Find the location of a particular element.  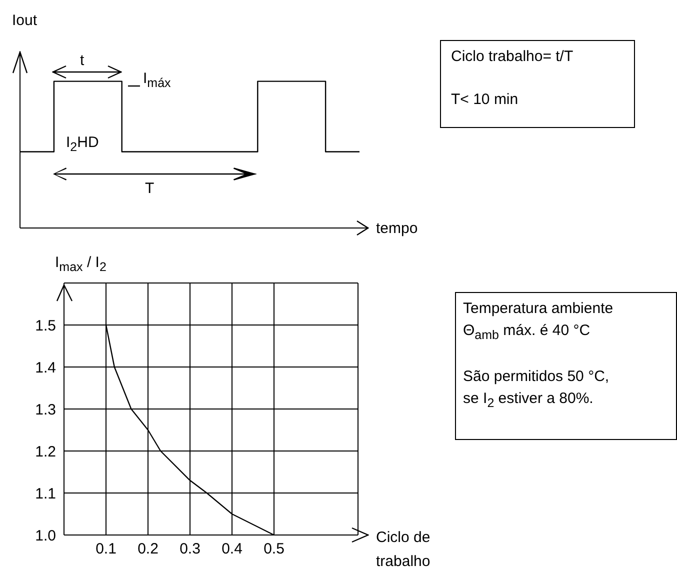

x-tick-label: 0.3 is located at coordinates (190, 549).